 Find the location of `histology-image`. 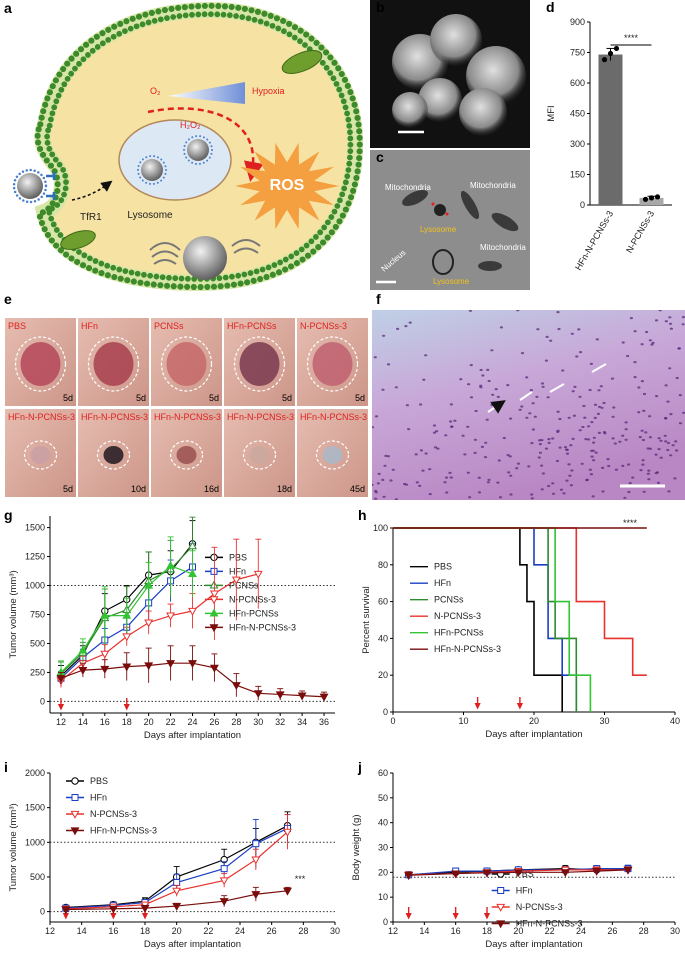

histology-image is located at coordinates (528, 405).